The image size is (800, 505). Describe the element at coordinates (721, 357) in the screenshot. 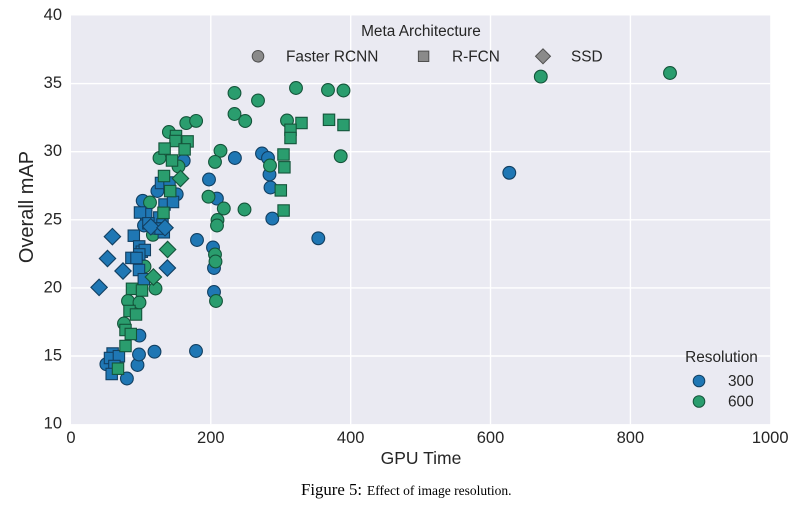

I see `svg-text: Resolution` at that location.